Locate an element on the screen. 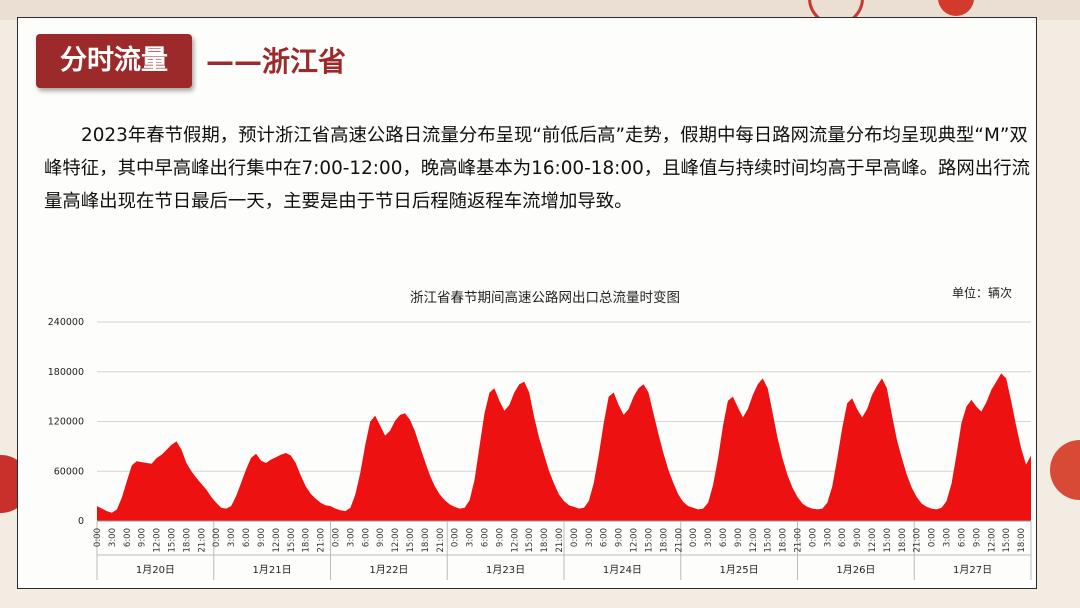 The image size is (1080, 608). y-tick-label: 120000 is located at coordinates (66, 422).